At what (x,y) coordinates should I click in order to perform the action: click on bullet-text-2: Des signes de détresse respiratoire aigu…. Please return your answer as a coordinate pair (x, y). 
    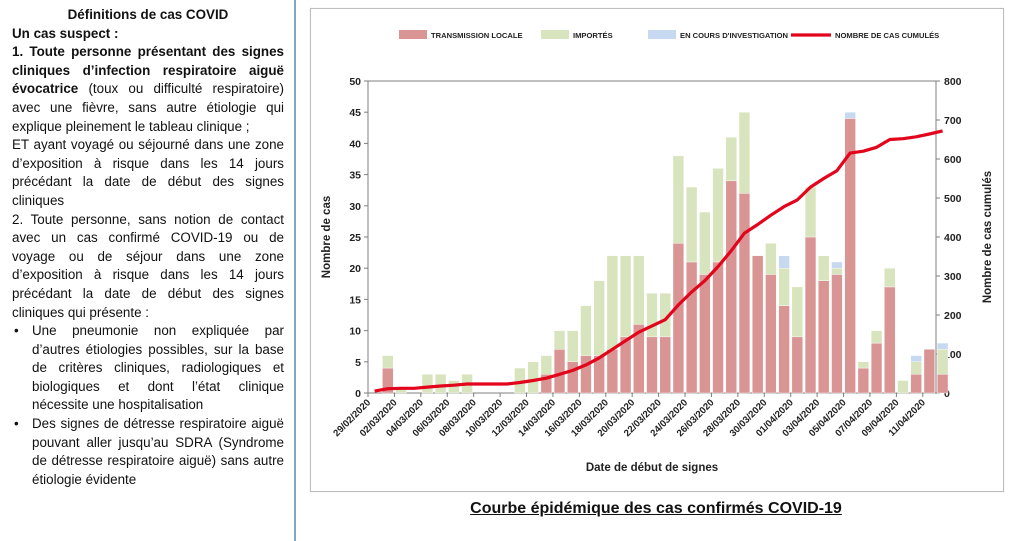
    Looking at the image, I should click on (158, 451).